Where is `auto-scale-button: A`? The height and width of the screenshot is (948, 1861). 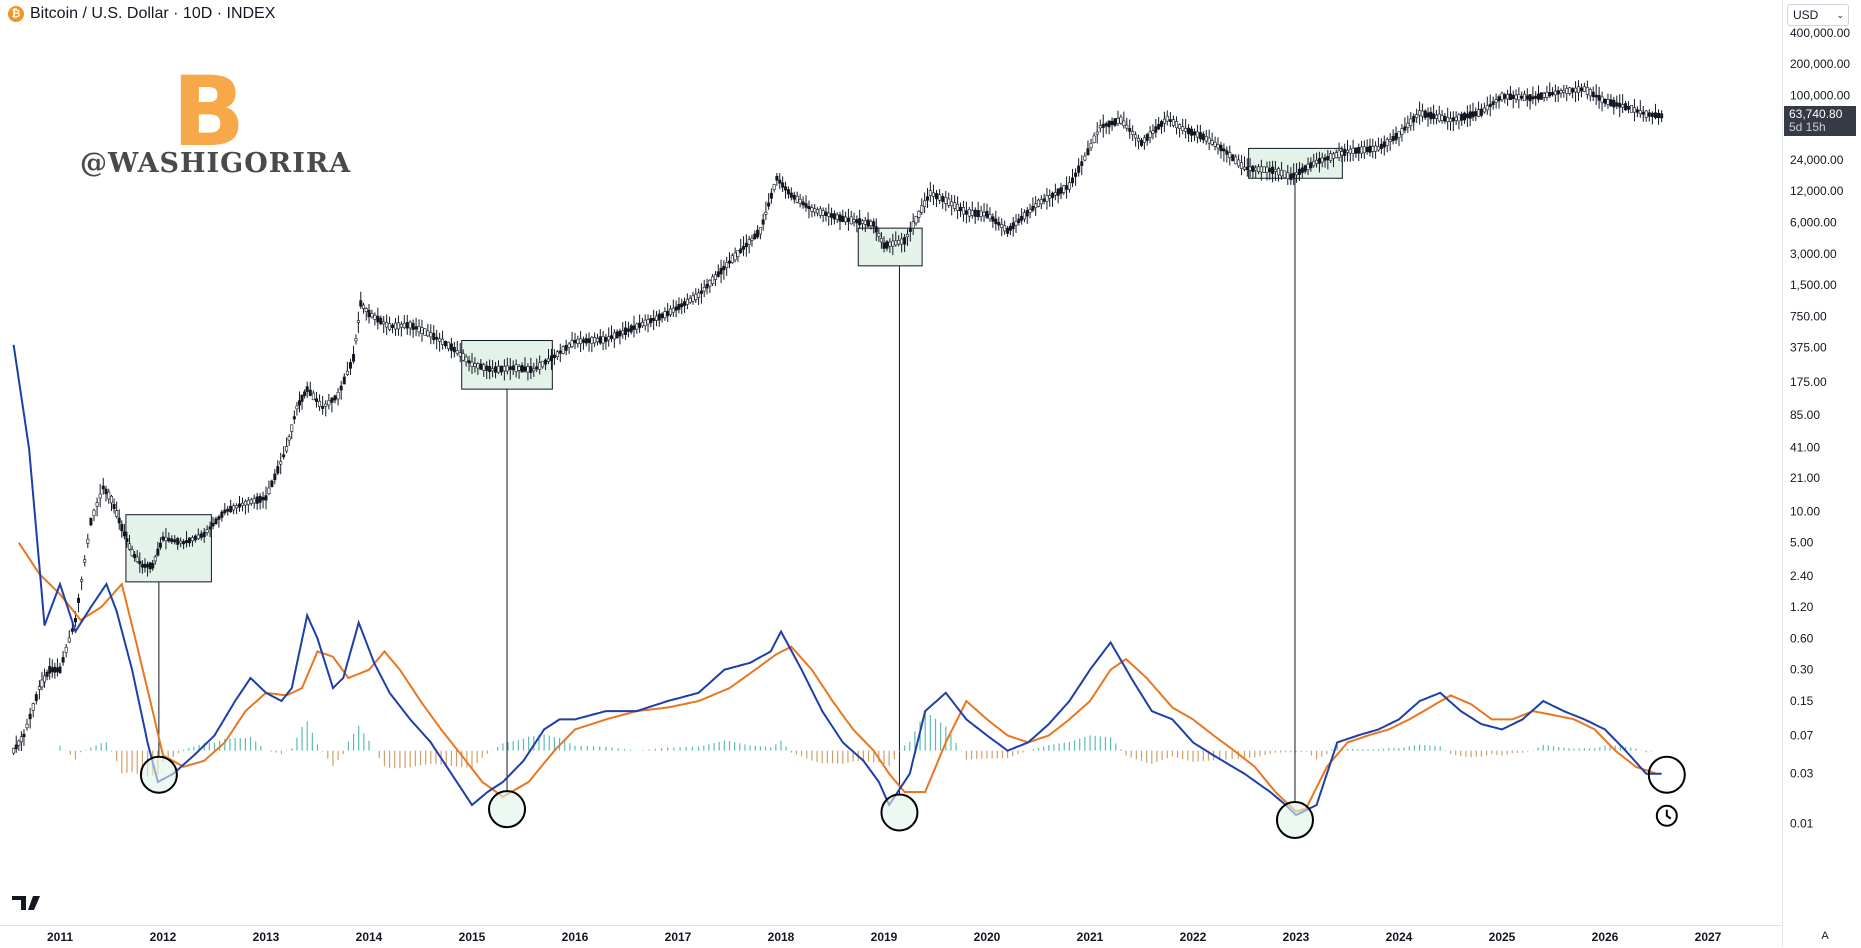
auto-scale-button: A is located at coordinates (1825, 936).